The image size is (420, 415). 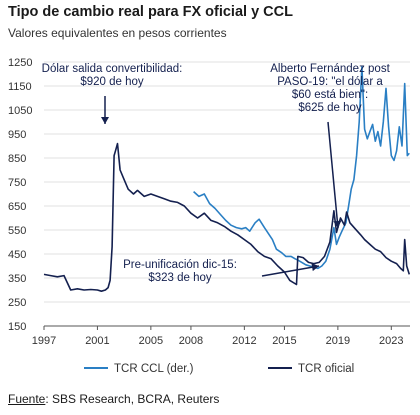 I want to click on annotation-text: $60 está bien":, so click(x=330, y=95).